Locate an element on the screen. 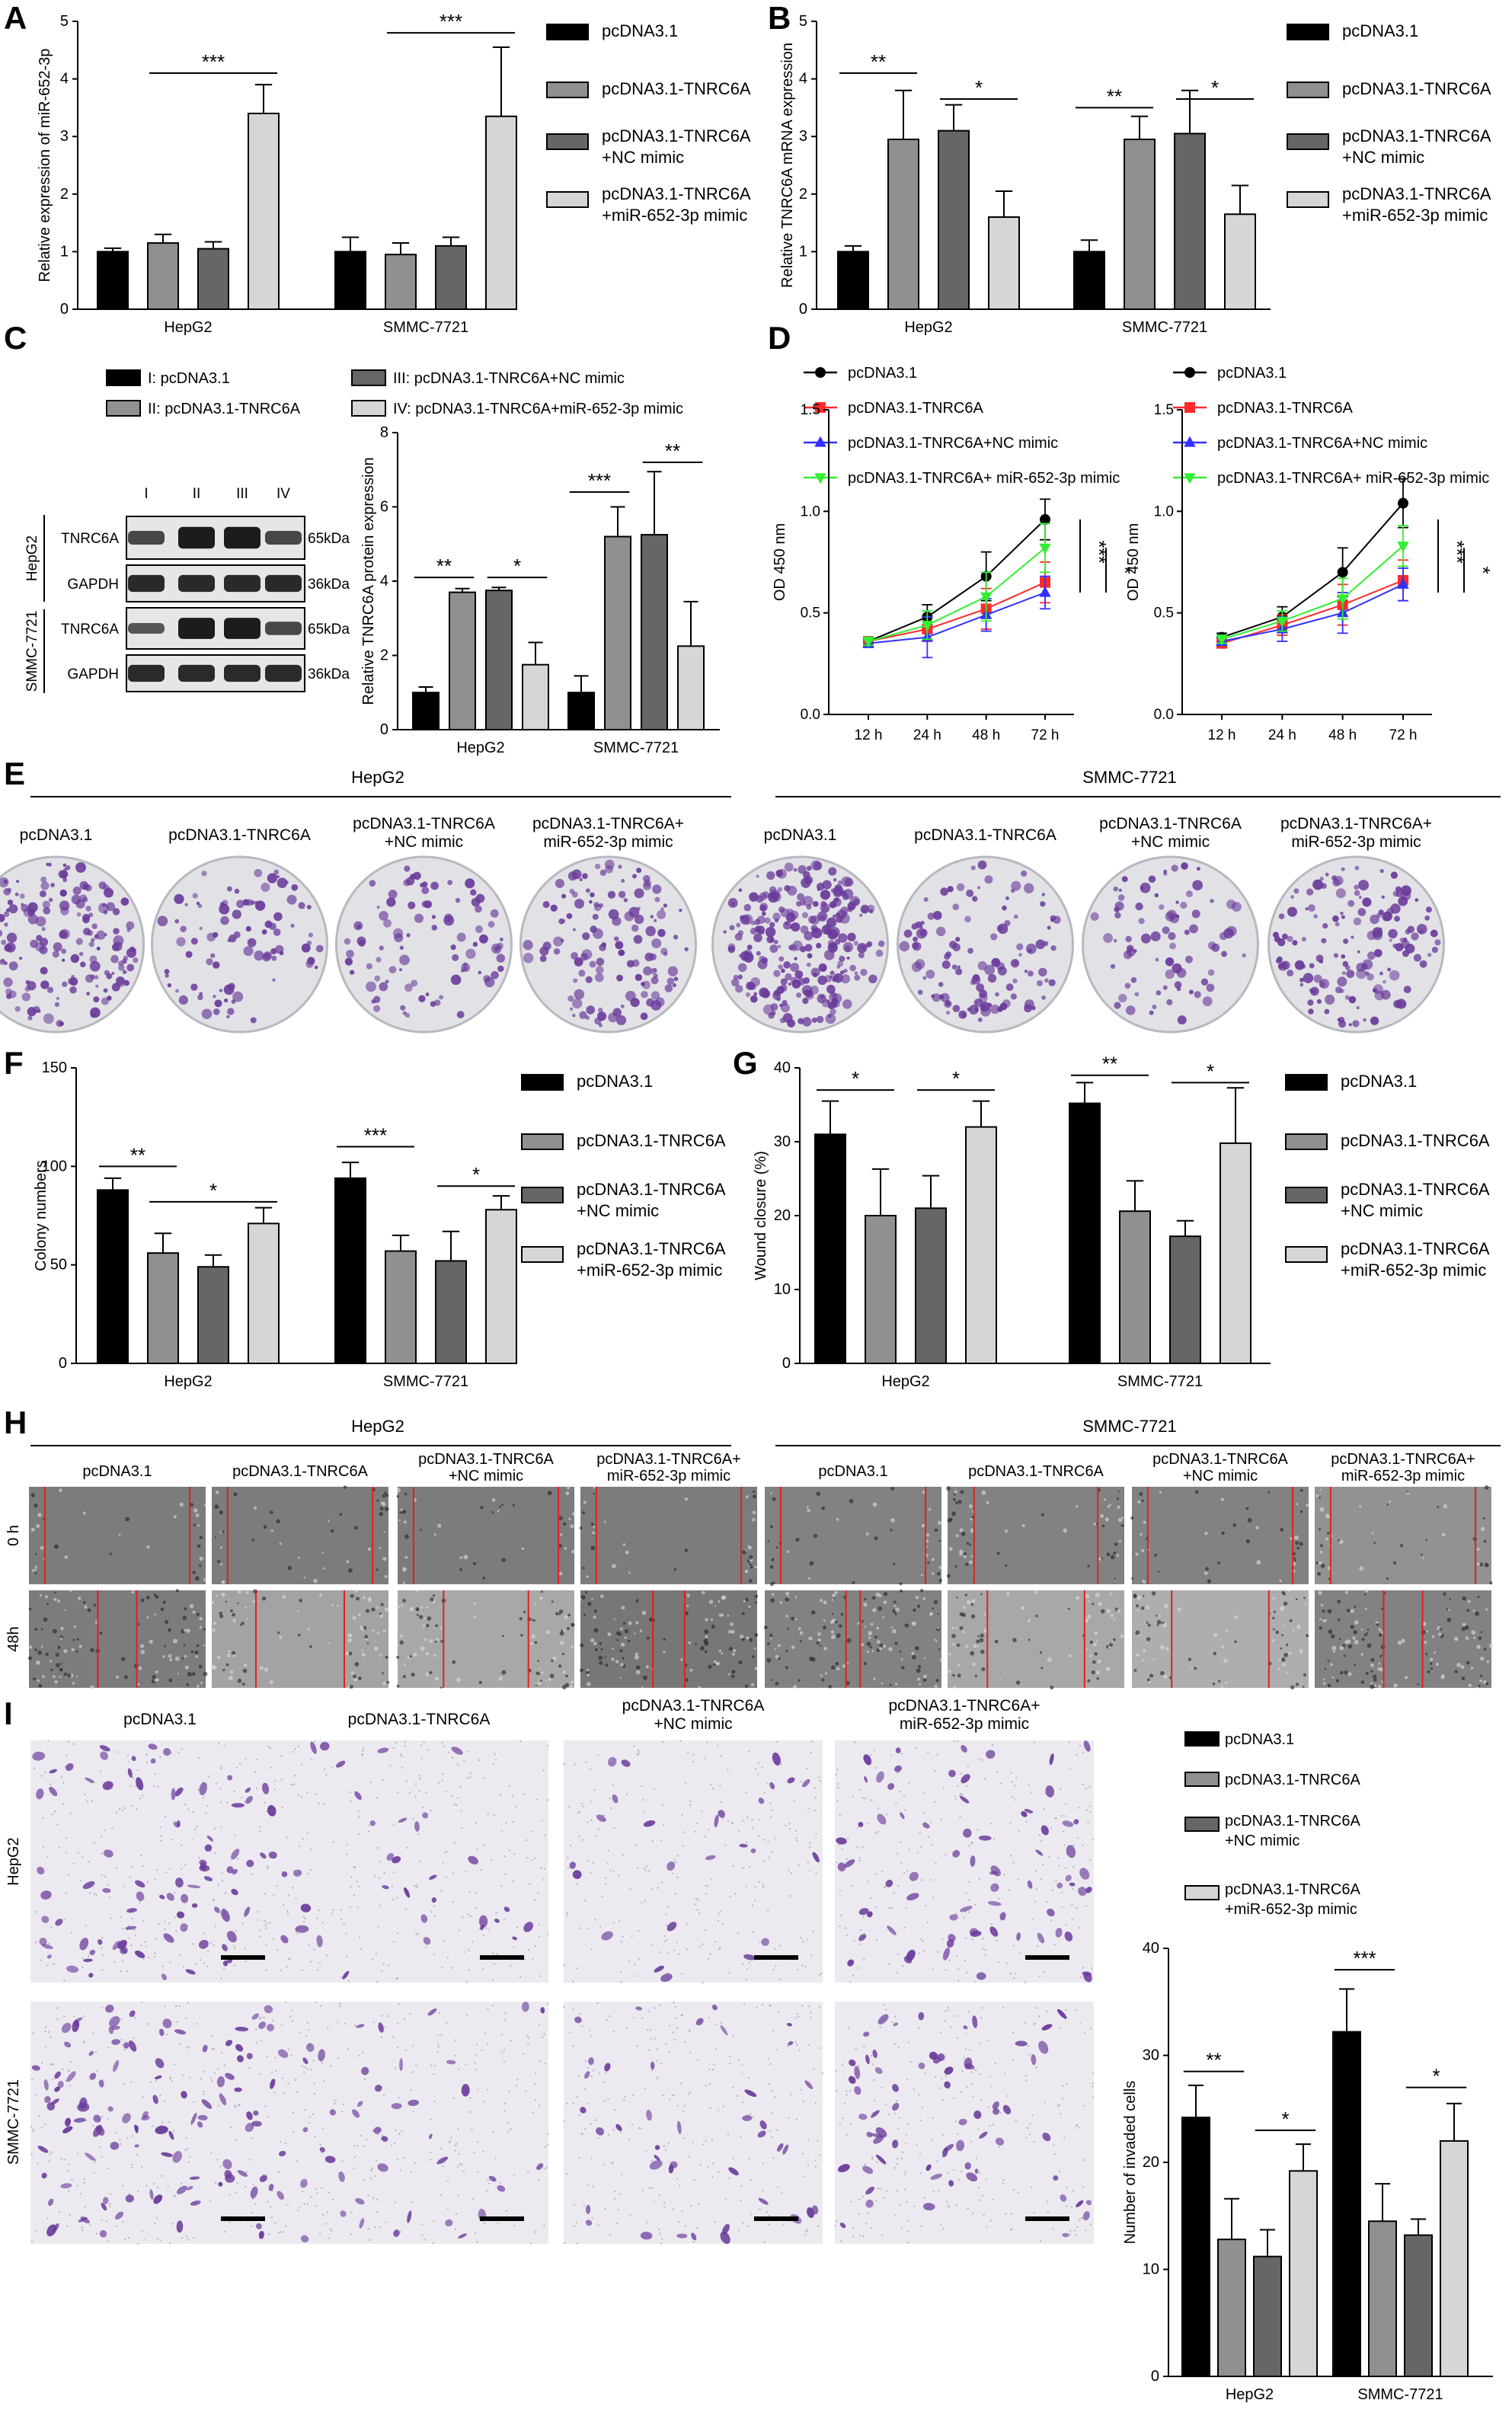  scale-bar is located at coordinates (502, 2219).